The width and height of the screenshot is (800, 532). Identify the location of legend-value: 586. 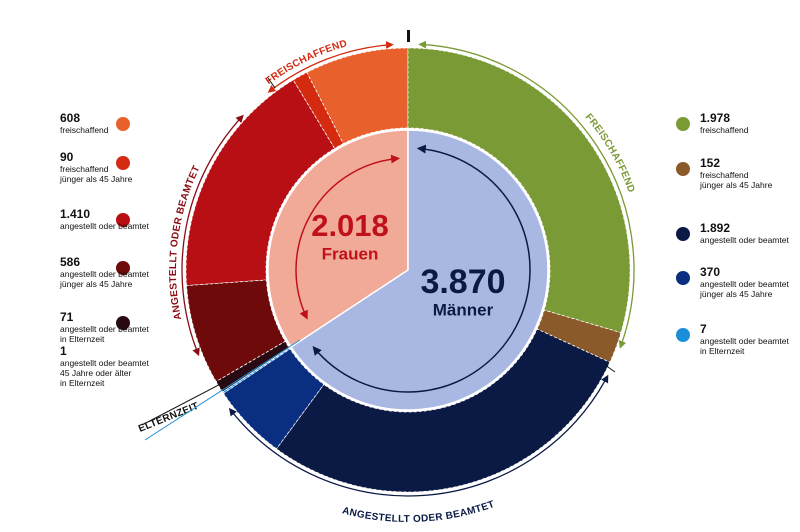
(70, 262).